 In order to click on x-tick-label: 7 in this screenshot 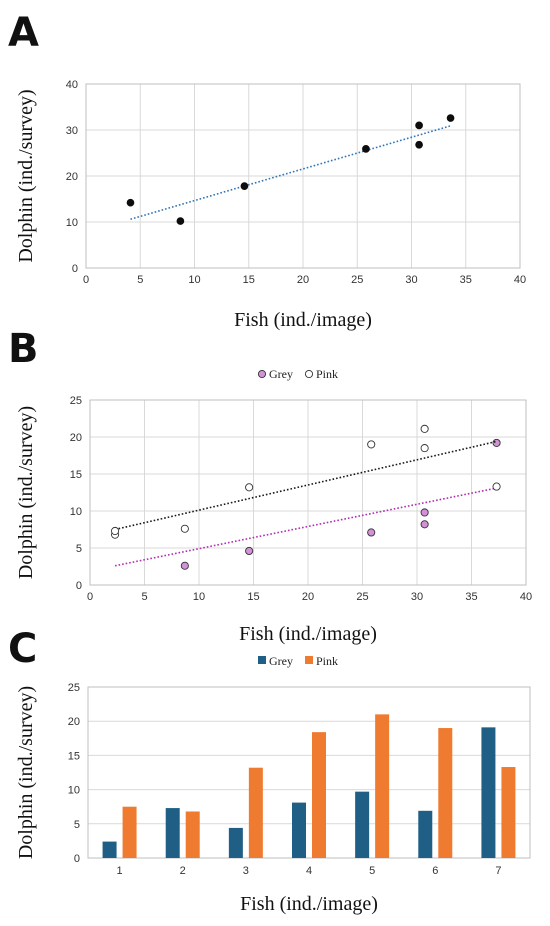, I will do `click(498, 871)`.